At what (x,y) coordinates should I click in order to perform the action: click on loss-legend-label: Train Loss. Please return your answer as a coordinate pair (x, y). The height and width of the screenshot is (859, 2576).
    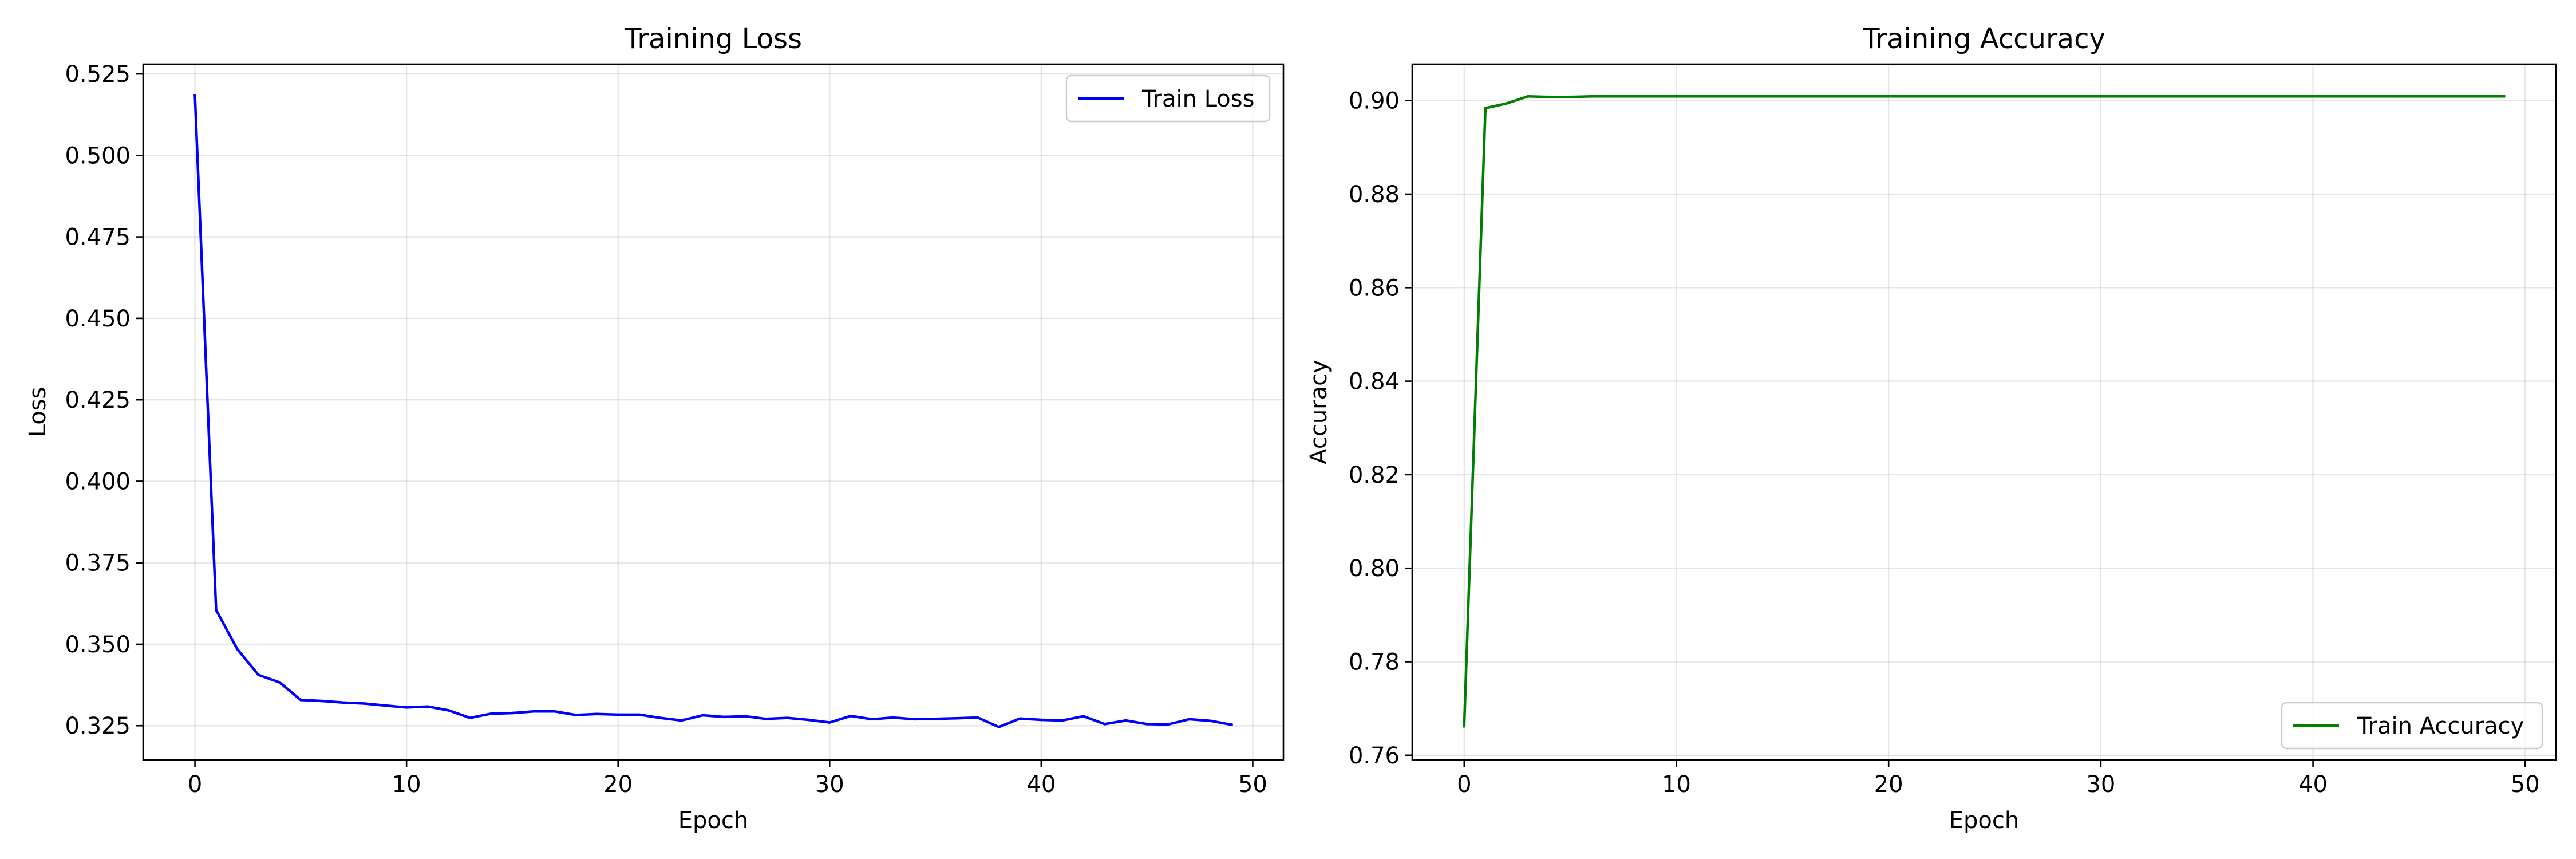
    Looking at the image, I should click on (1197, 99).